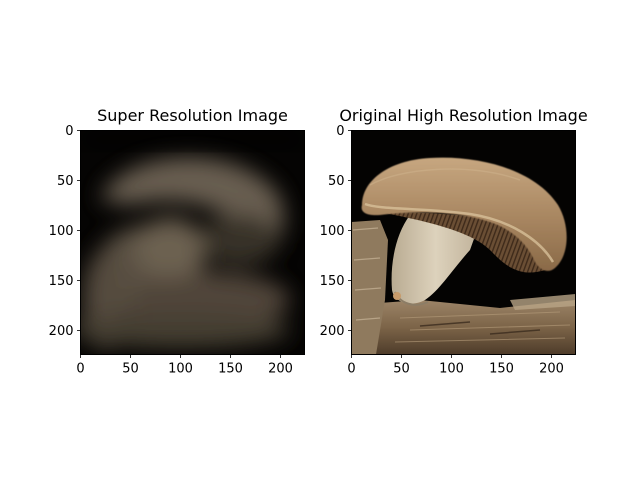 This screenshot has width=640, height=480. I want to click on y-ticks-right: 0 50 100 150 200, so click(336, 231).